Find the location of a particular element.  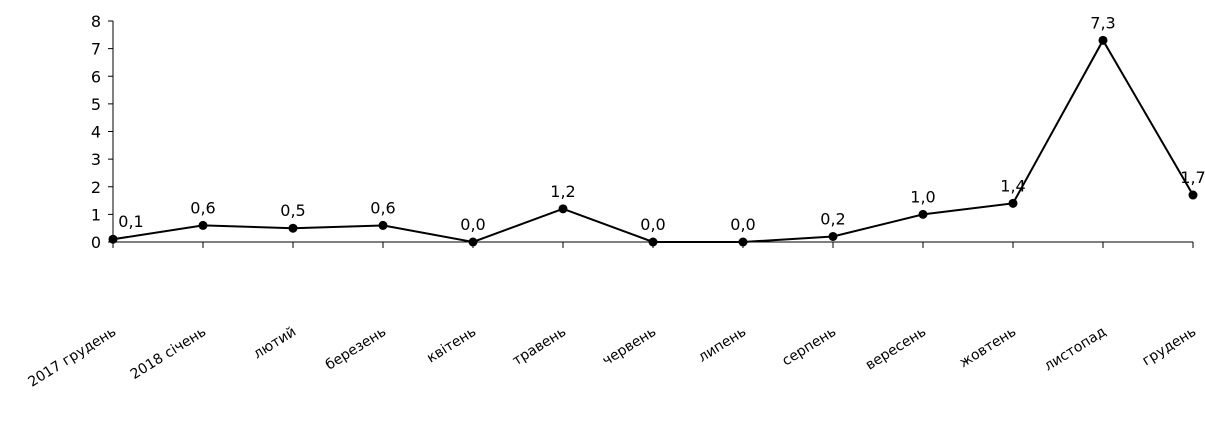

data-label: 1,0 is located at coordinates (922, 196).